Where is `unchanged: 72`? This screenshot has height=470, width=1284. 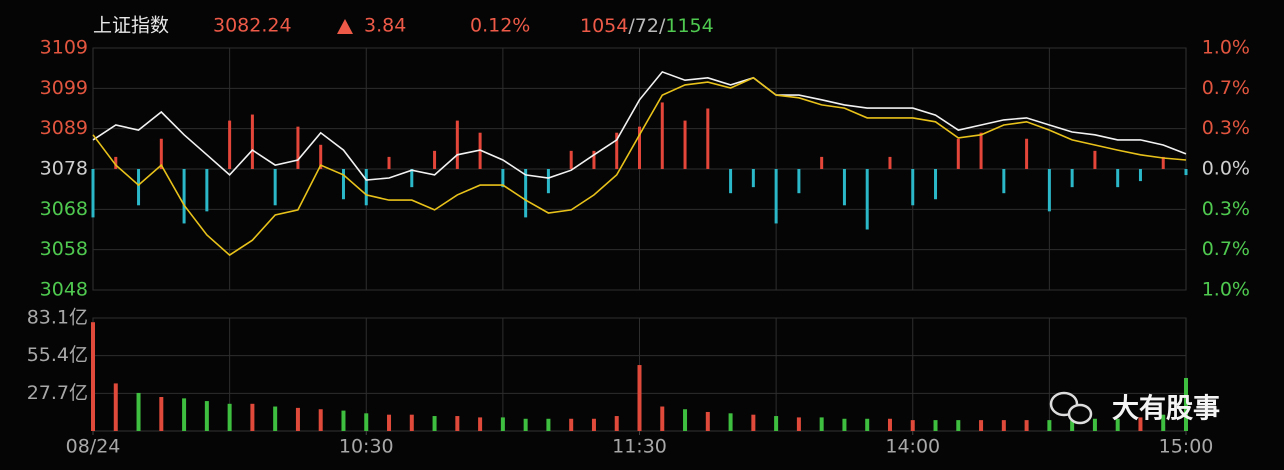 unchanged: 72 is located at coordinates (647, 26).